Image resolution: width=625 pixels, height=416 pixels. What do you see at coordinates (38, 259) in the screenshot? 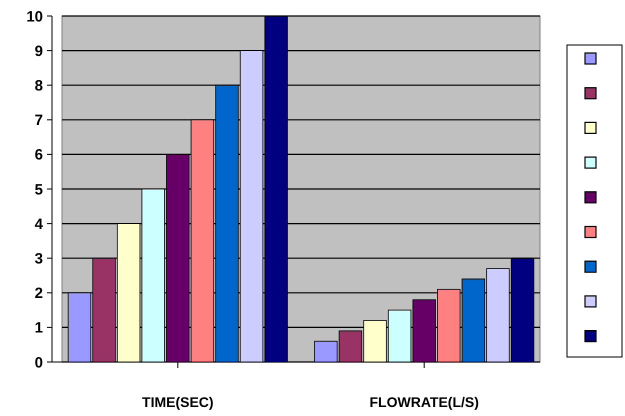
I see `y-tick-label: 3` at bounding box center [38, 259].